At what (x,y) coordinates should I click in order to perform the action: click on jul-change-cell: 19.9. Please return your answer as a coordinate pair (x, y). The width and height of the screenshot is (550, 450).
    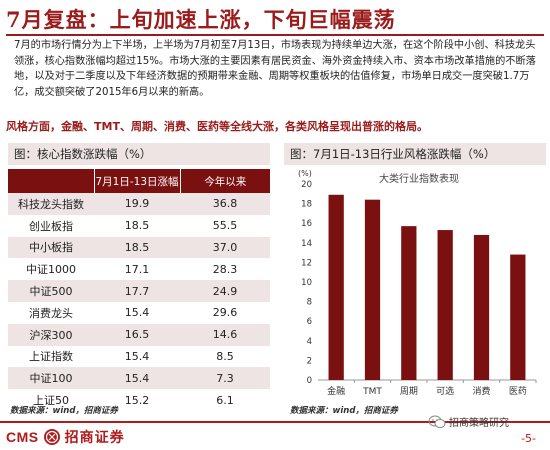
    Looking at the image, I should click on (137, 204).